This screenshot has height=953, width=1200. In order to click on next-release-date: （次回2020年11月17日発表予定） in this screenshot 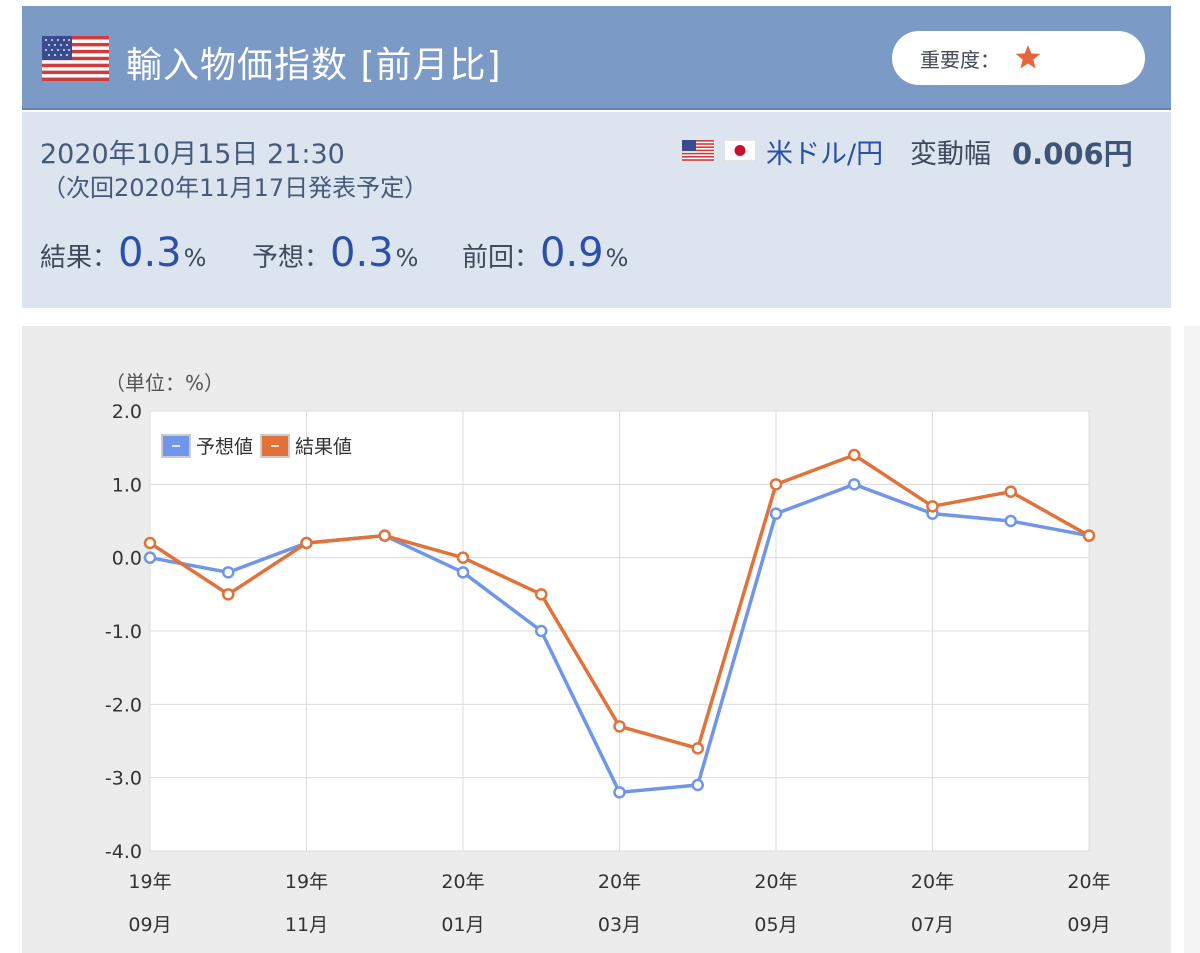, I will do `click(235, 188)`.